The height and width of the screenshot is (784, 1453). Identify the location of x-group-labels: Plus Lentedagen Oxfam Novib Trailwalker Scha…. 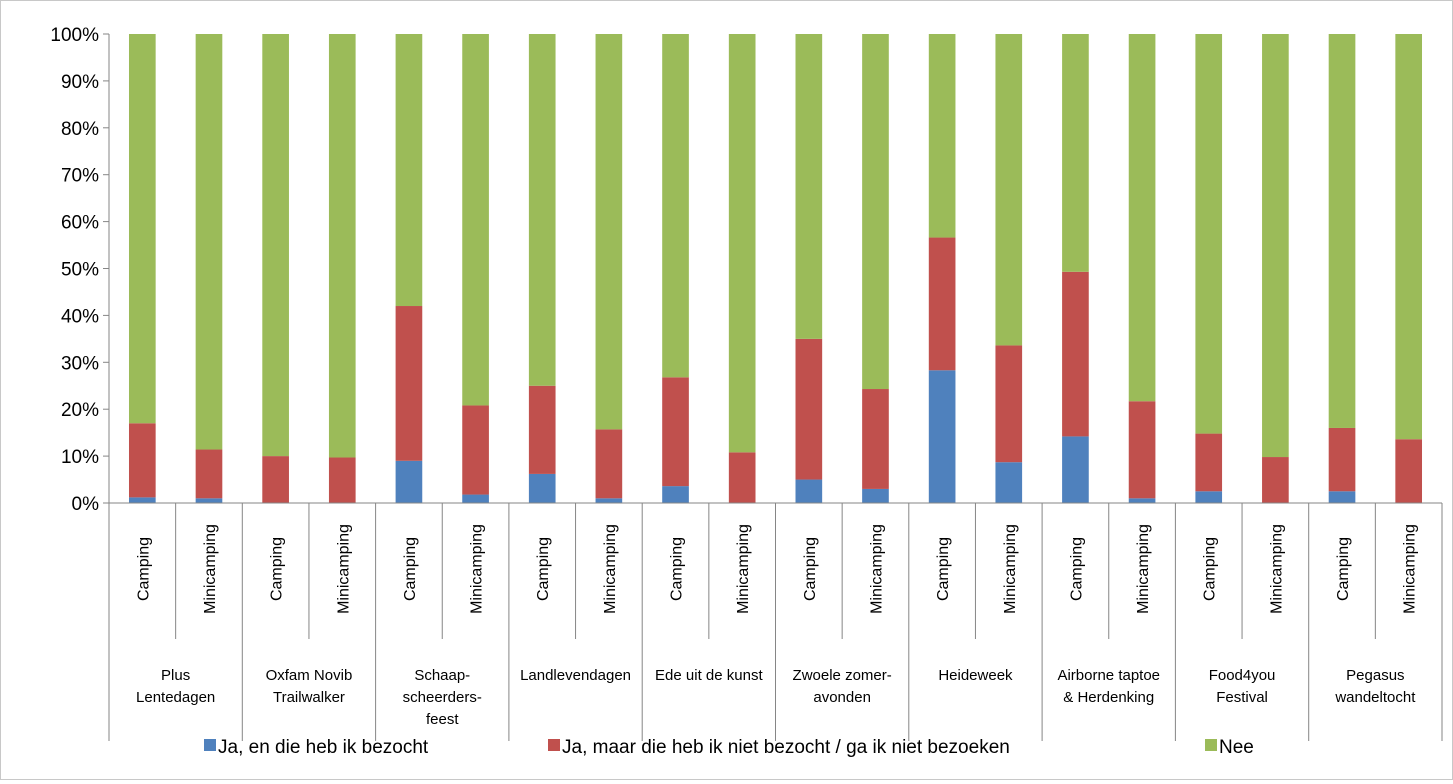
(776, 697).